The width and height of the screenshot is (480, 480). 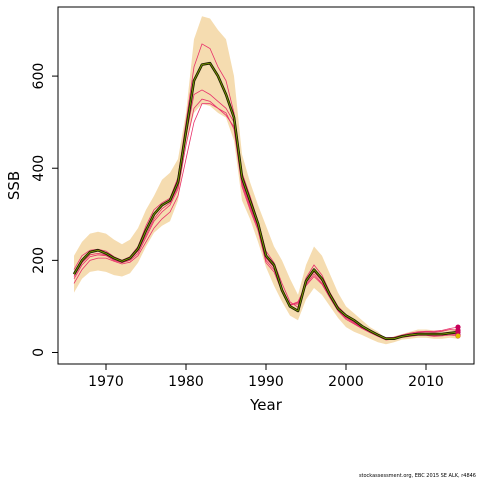 What do you see at coordinates (39, 260) in the screenshot?
I see `y-tick-label: 200` at bounding box center [39, 260].